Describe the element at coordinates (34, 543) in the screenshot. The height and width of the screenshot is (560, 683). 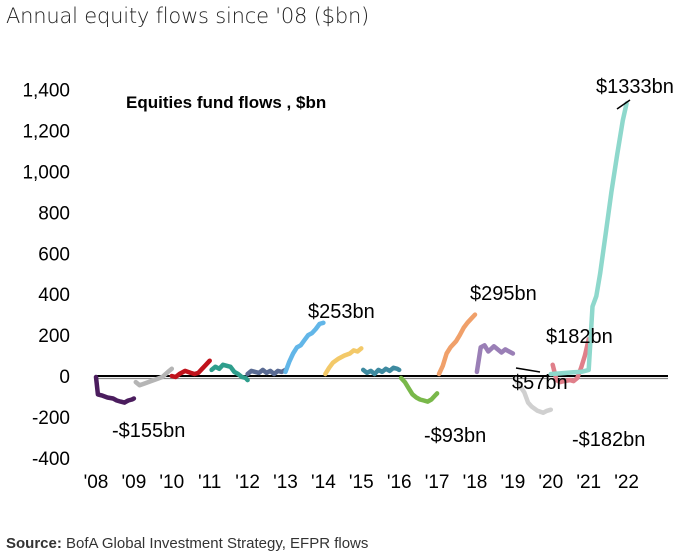
I see `source-label: Source:` at that location.